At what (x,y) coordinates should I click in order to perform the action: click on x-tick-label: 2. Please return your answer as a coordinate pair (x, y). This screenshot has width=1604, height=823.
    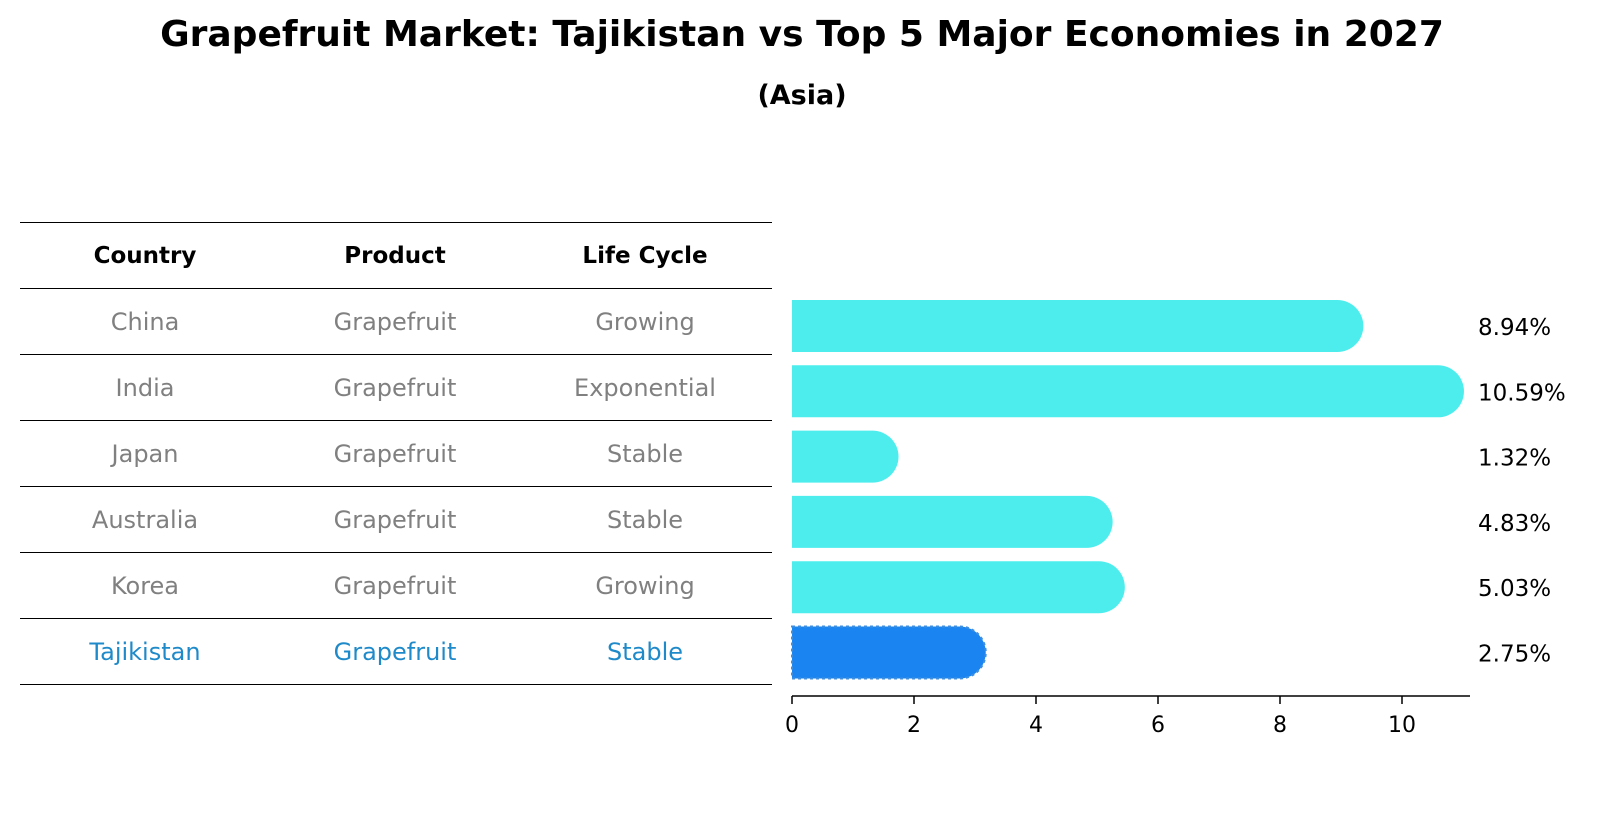
    Looking at the image, I should click on (914, 725).